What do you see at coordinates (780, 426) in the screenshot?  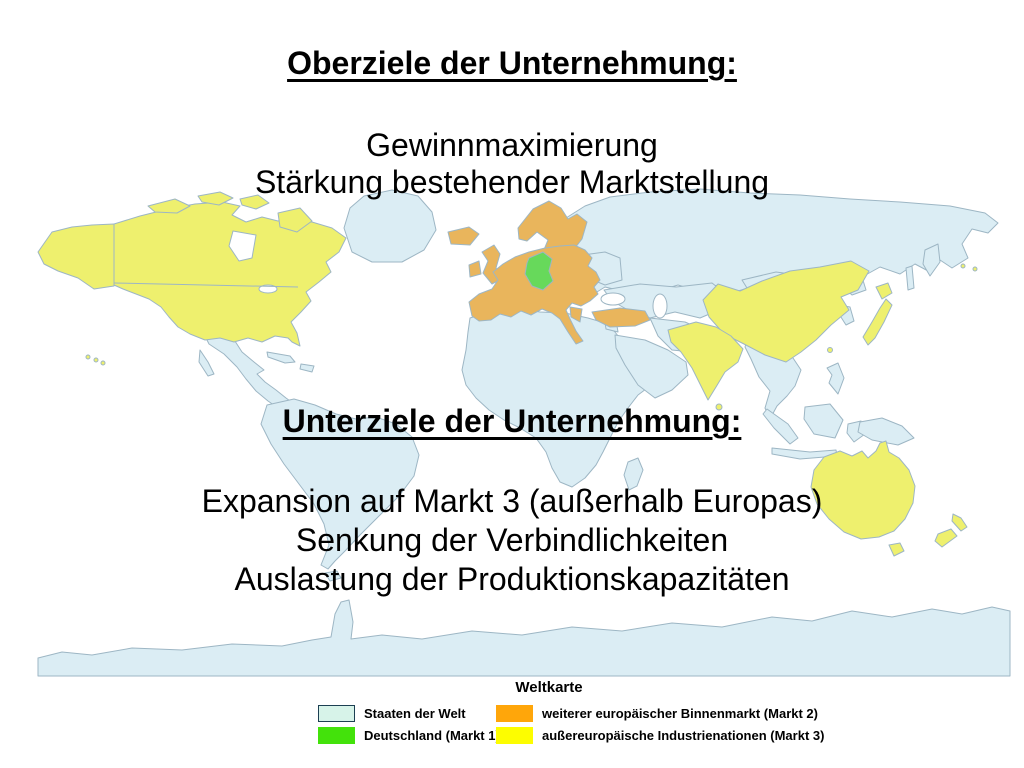 I see `region-sumatra` at bounding box center [780, 426].